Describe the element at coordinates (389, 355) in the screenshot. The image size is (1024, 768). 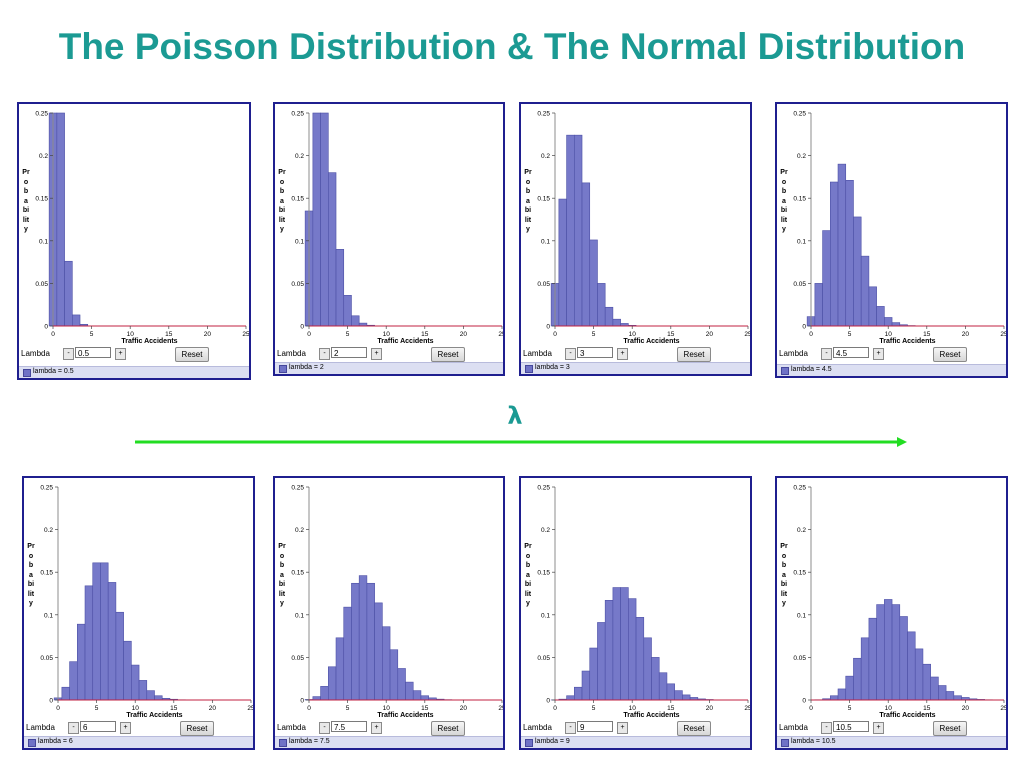
I see `lambda-controls: Lambda -2 + Reset` at that location.